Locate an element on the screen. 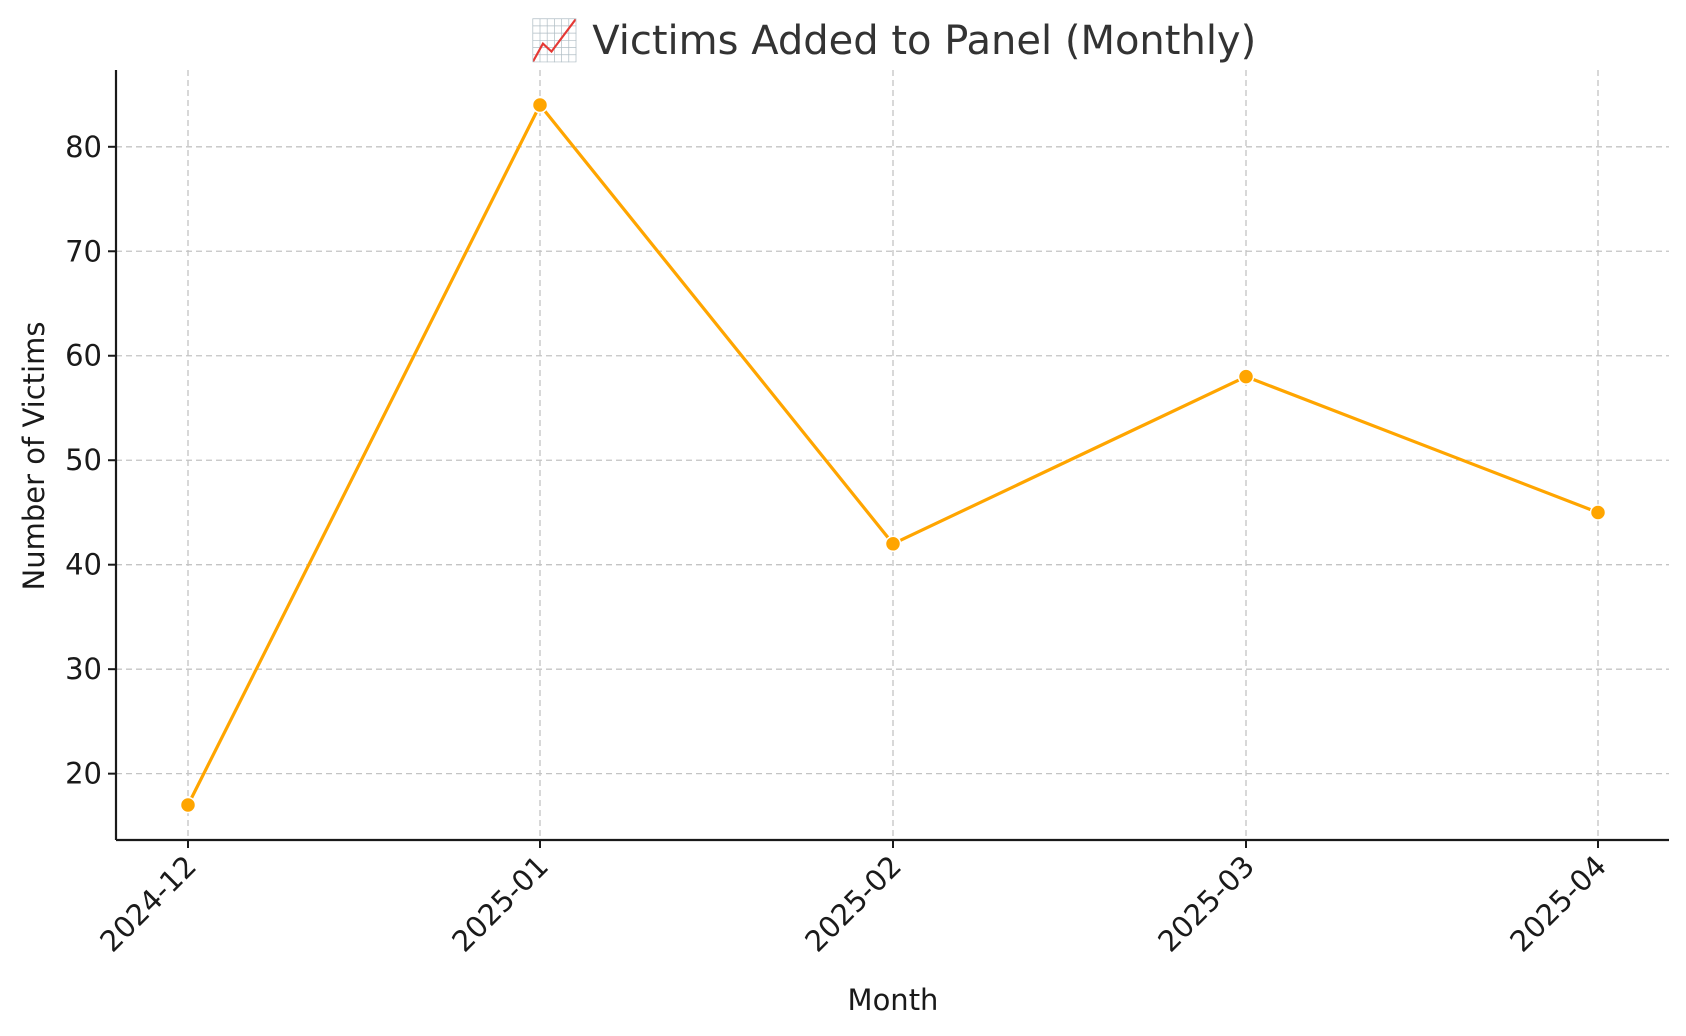 The height and width of the screenshot is (1036, 1686). y-tick-label: 70 is located at coordinates (83, 251).